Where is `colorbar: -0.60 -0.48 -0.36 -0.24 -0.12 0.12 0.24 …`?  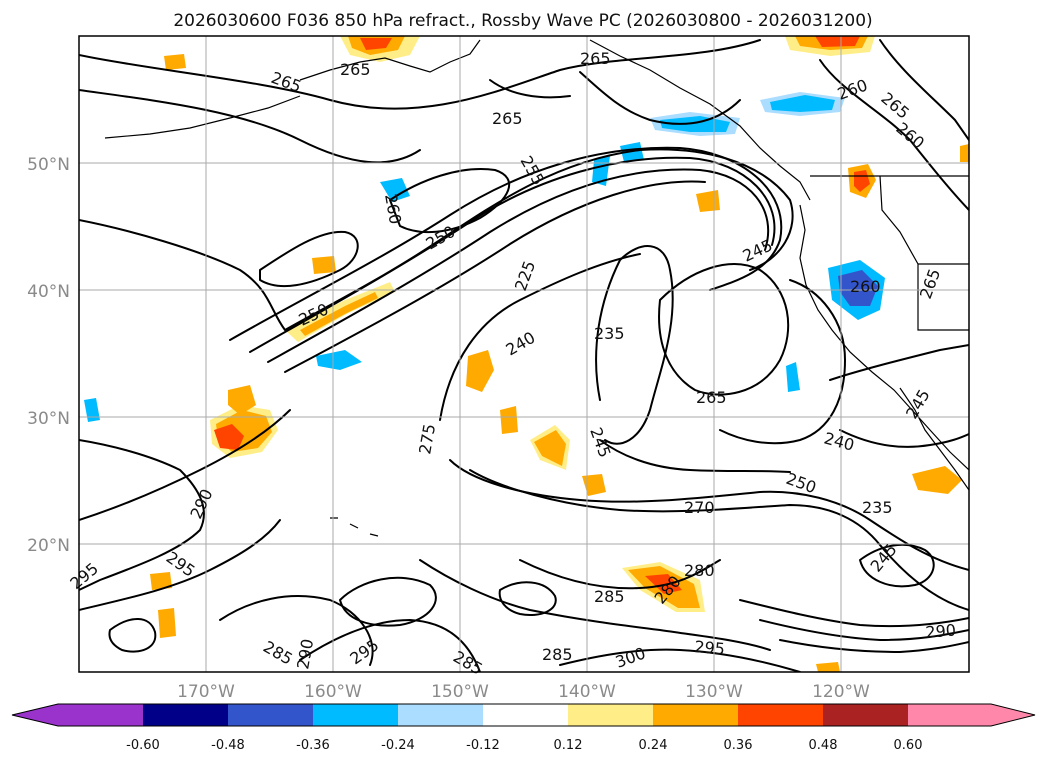 colorbar: -0.60 -0.48 -0.36 -0.24 -0.12 0.12 0.24 … is located at coordinates (523, 728).